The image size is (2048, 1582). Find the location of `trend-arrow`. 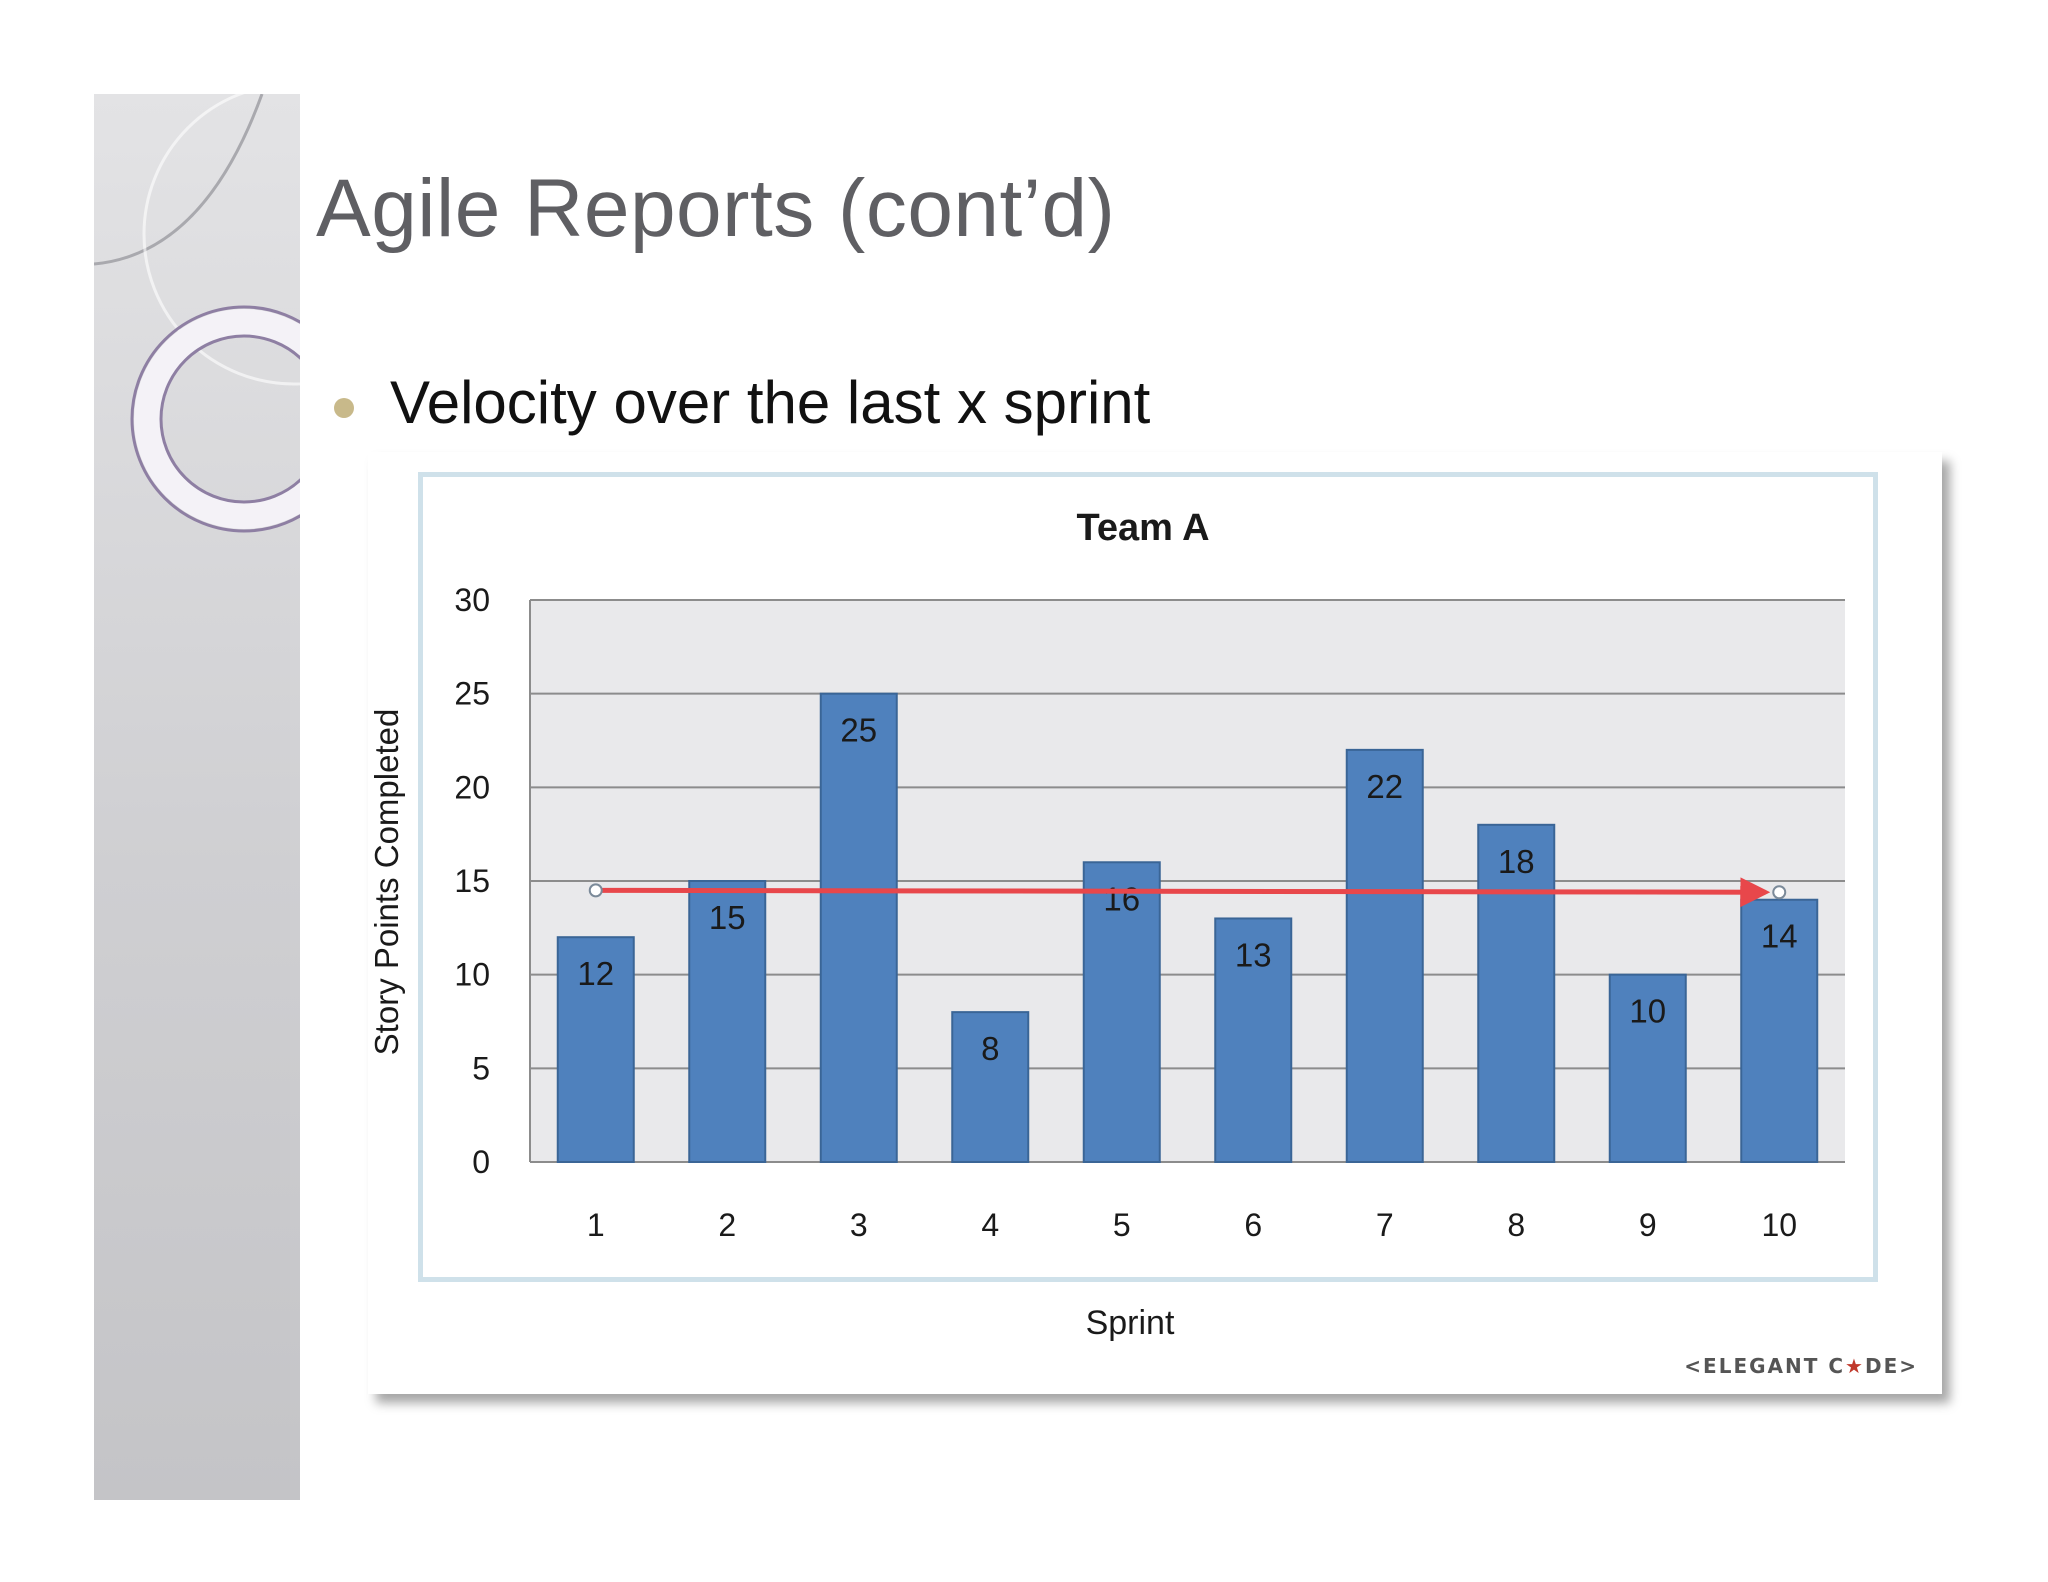

trend-arrow is located at coordinates (1183, 892).